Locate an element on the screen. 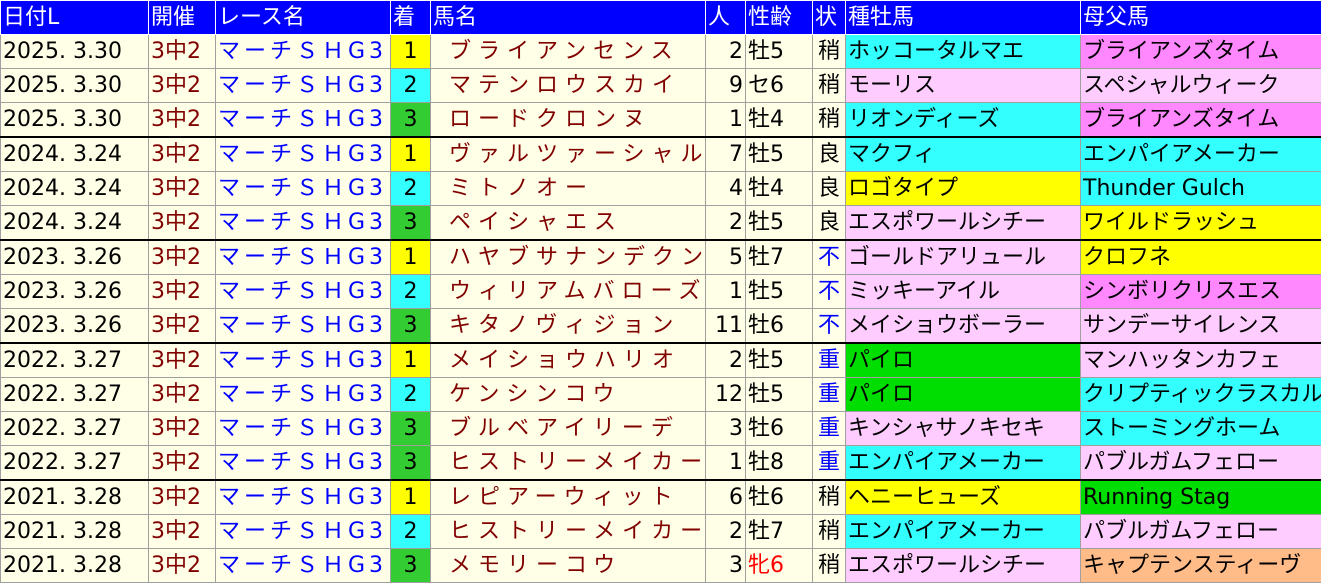 The height and width of the screenshot is (583, 1321). cell: サンデーサイレンス is located at coordinates (1201, 326).